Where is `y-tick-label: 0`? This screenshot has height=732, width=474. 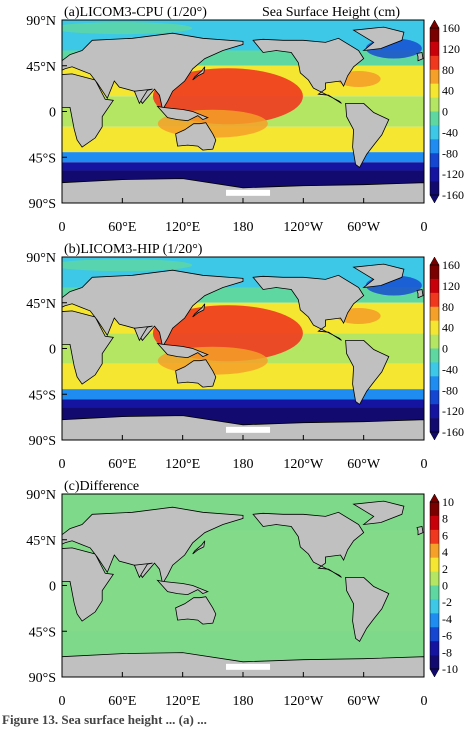 y-tick-label: 0 is located at coordinates (52, 587).